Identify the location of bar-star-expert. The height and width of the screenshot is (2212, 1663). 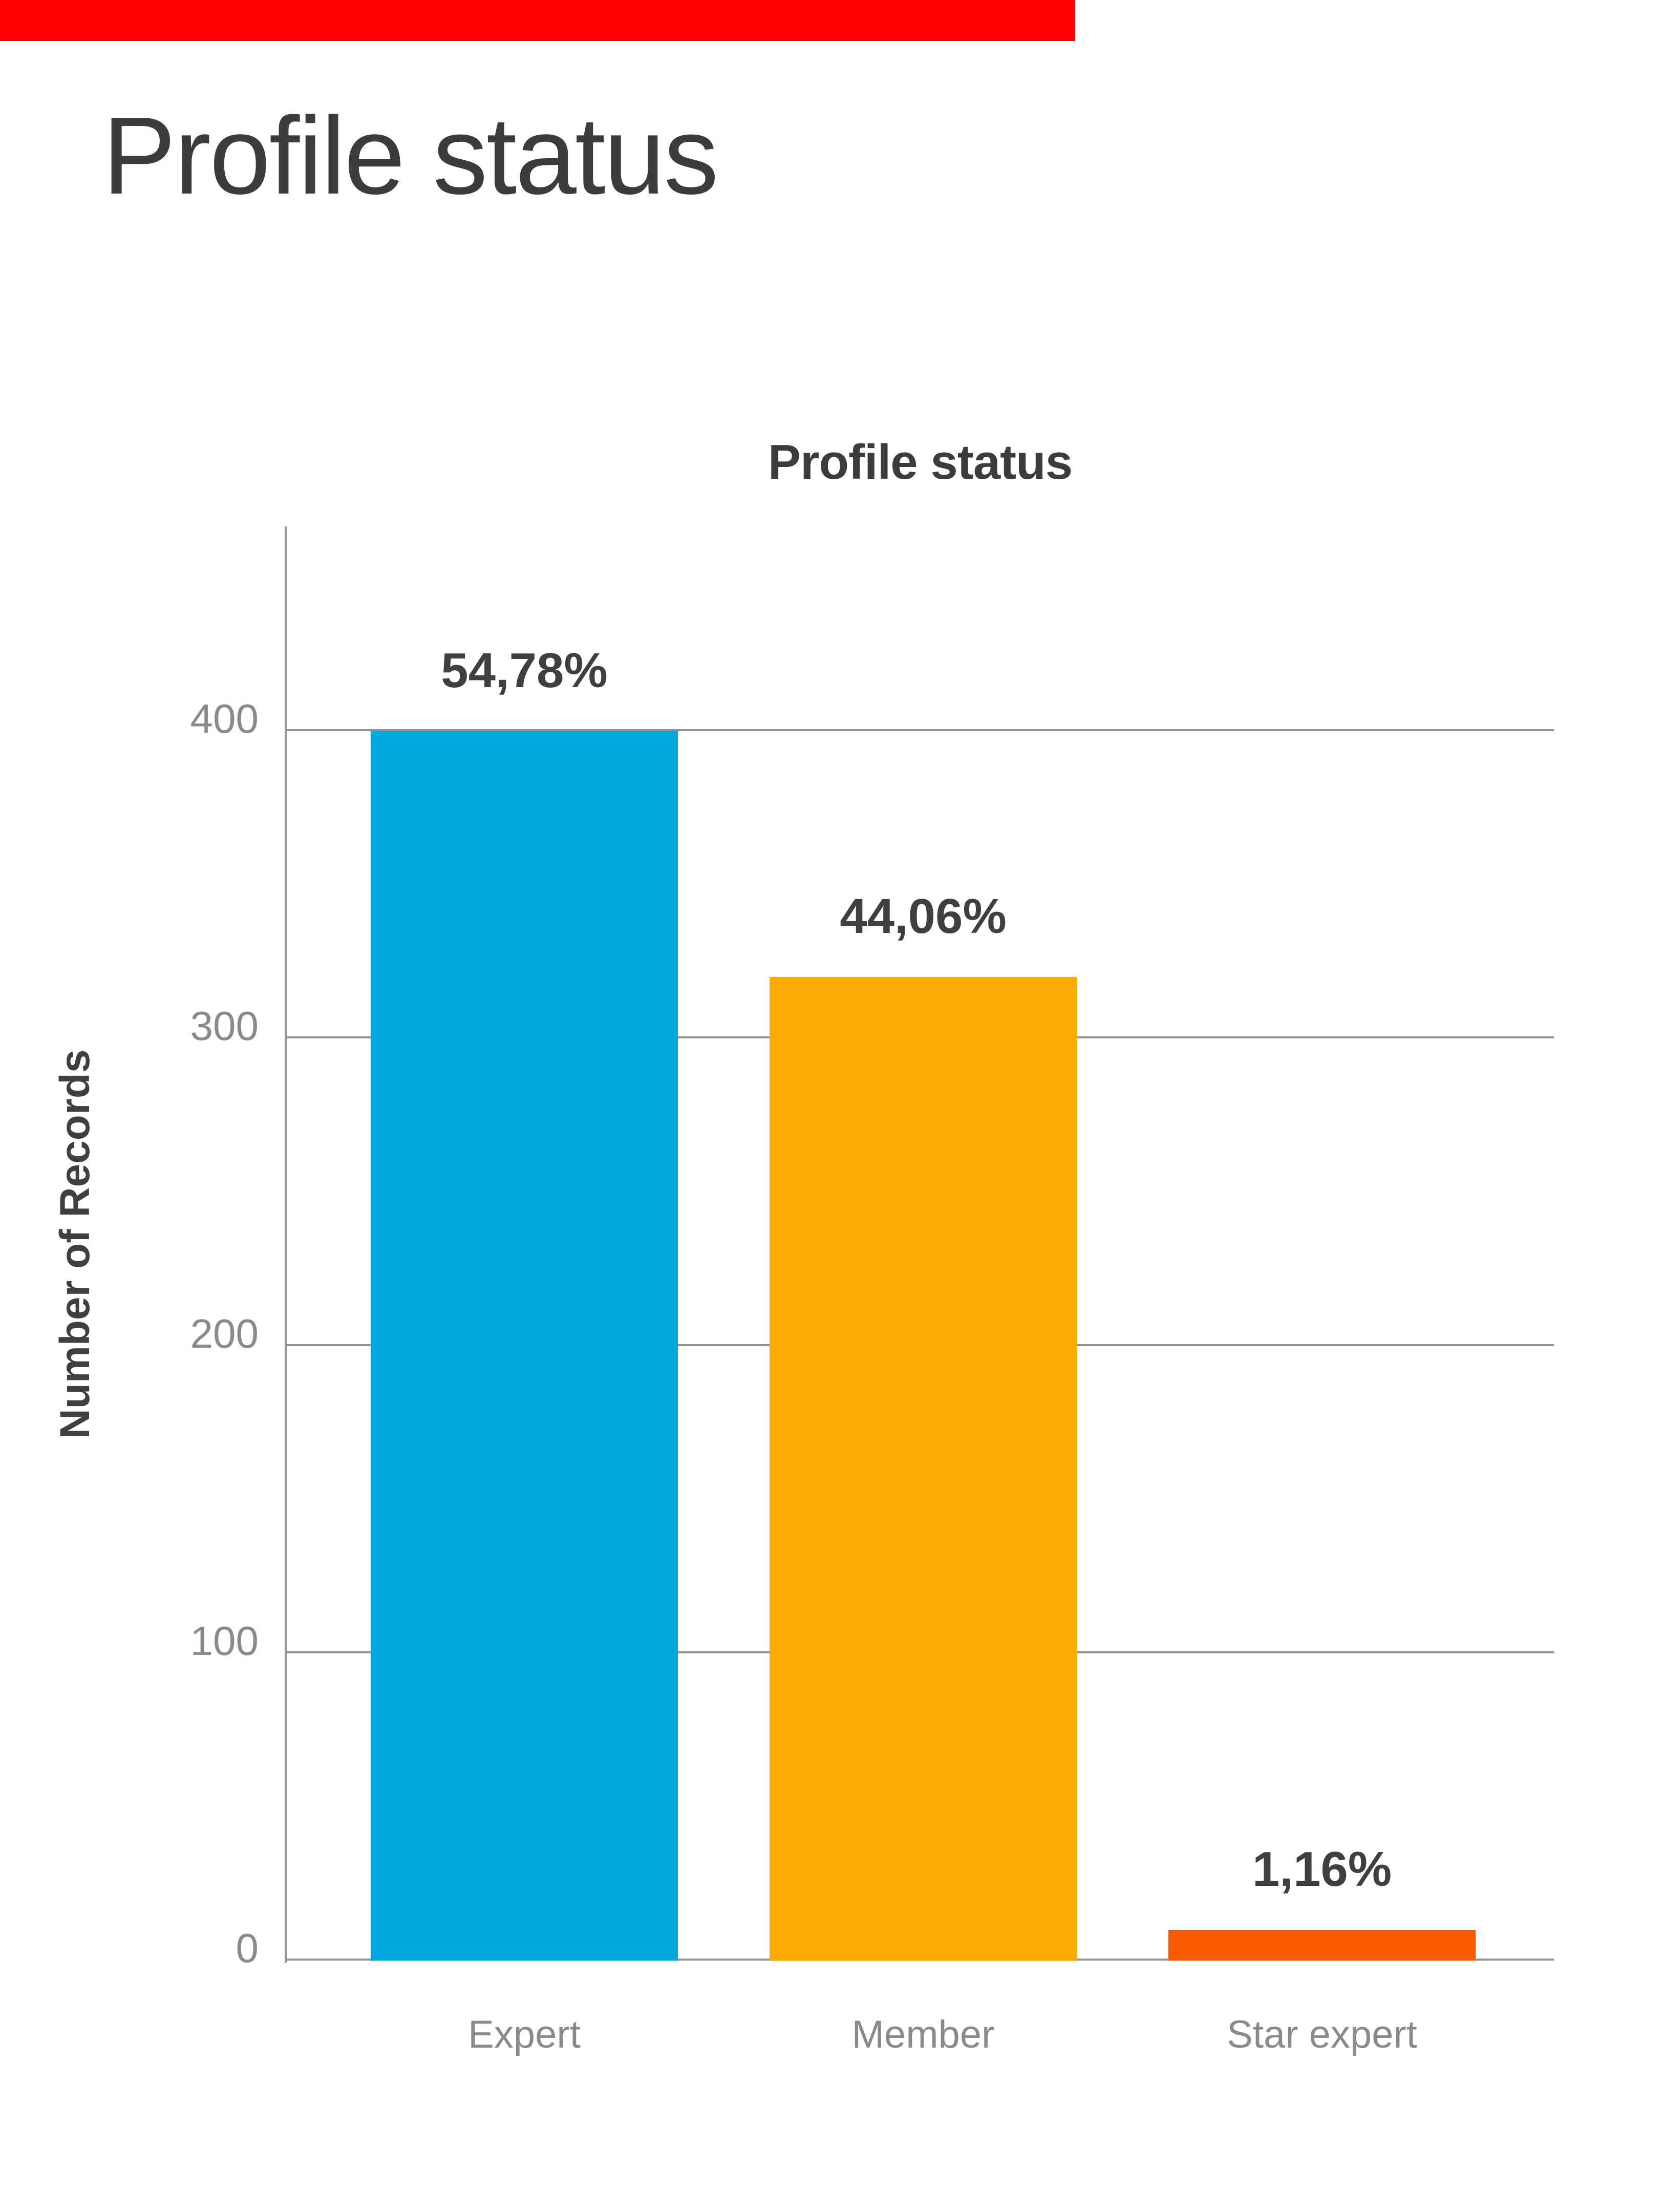
(1322, 1945).